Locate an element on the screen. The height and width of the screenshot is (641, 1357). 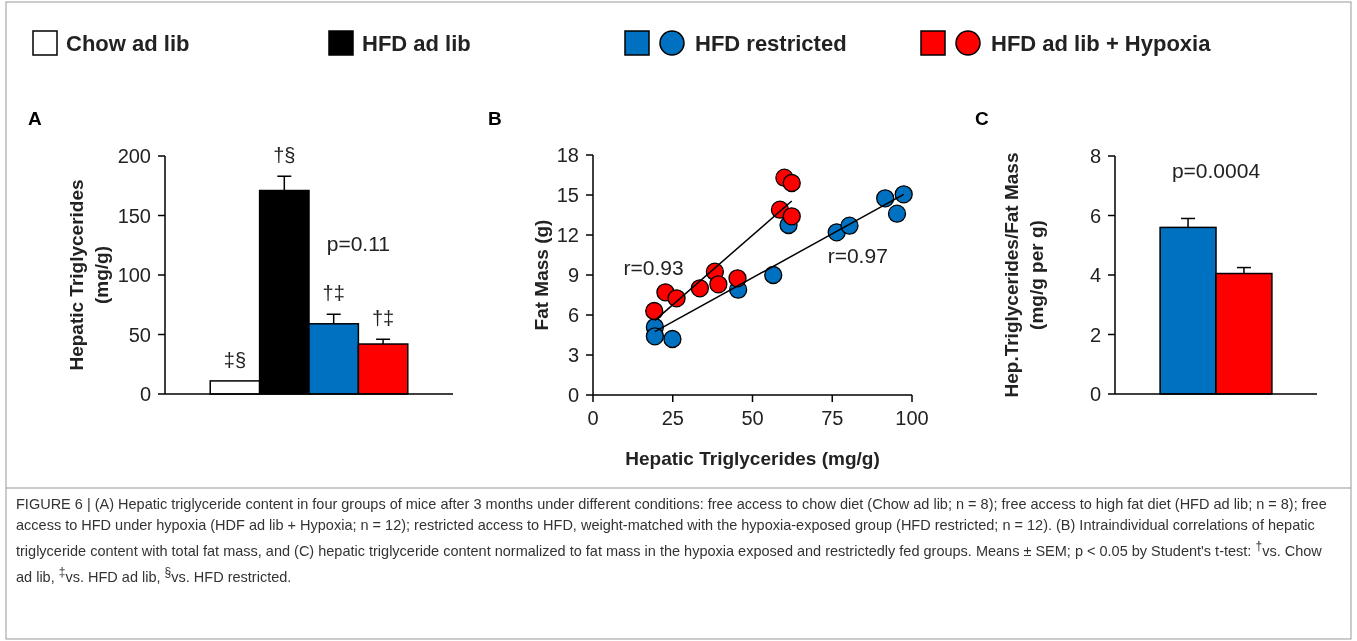
y-tick-label: 150 is located at coordinates (134, 215).